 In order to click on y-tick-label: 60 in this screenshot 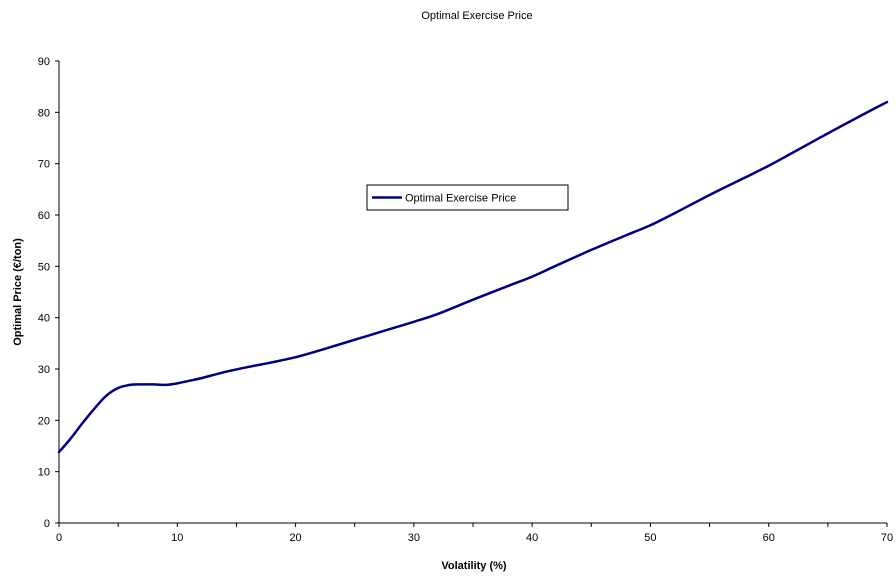, I will do `click(44, 216)`.